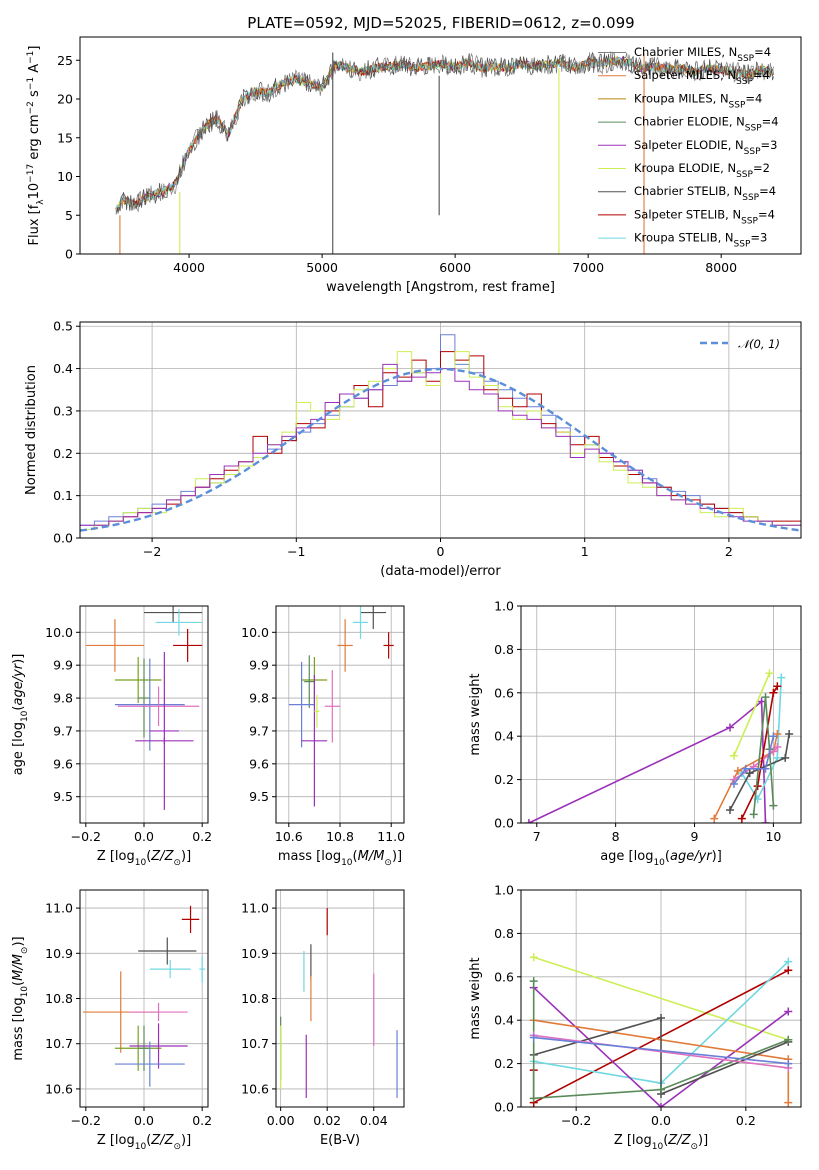 This screenshot has width=819, height=1170. What do you see at coordinates (704, 216) in the screenshot?
I see `legend-label: Salpeter STELIB, NSSP=4` at bounding box center [704, 216].